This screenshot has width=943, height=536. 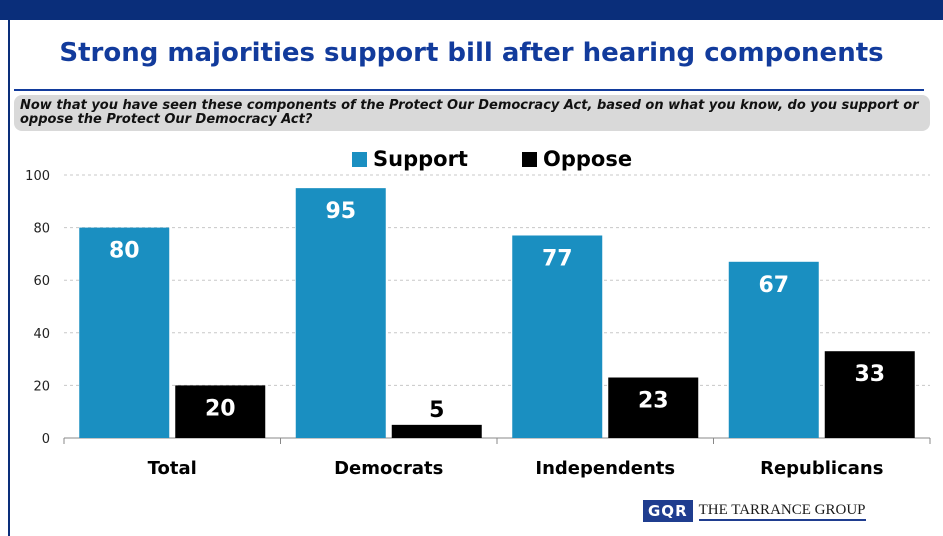 I want to click on data-label: 67, so click(x=773, y=285).